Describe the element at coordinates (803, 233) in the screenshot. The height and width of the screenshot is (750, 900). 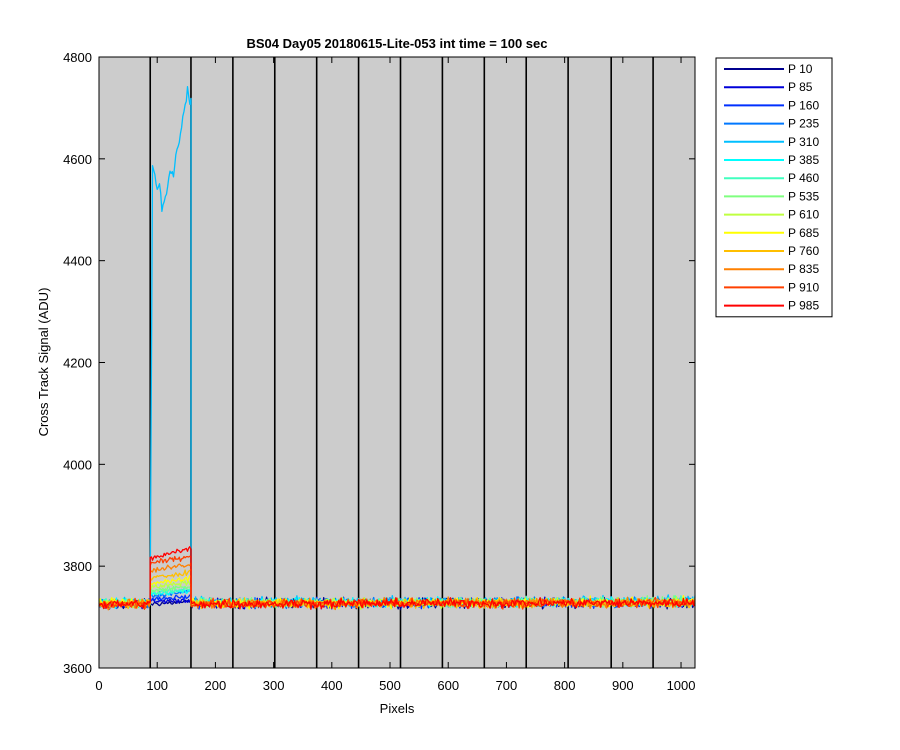
I see `legend-entry-label: P 685` at that location.